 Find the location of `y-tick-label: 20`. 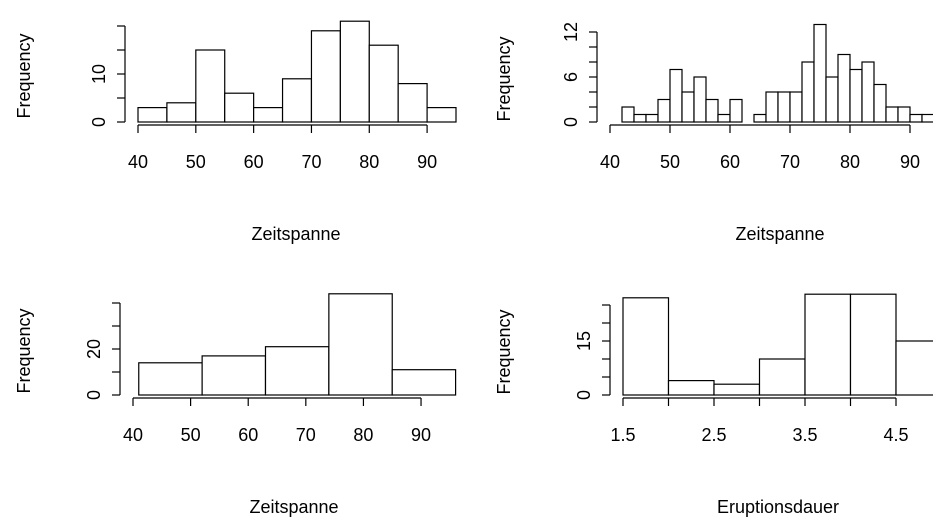

y-tick-label: 20 is located at coordinates (94, 349).